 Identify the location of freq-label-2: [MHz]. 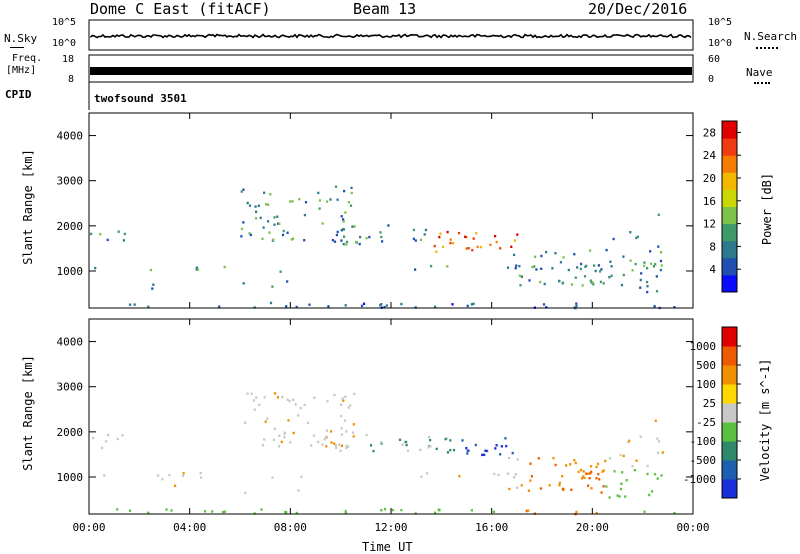
(21, 70).